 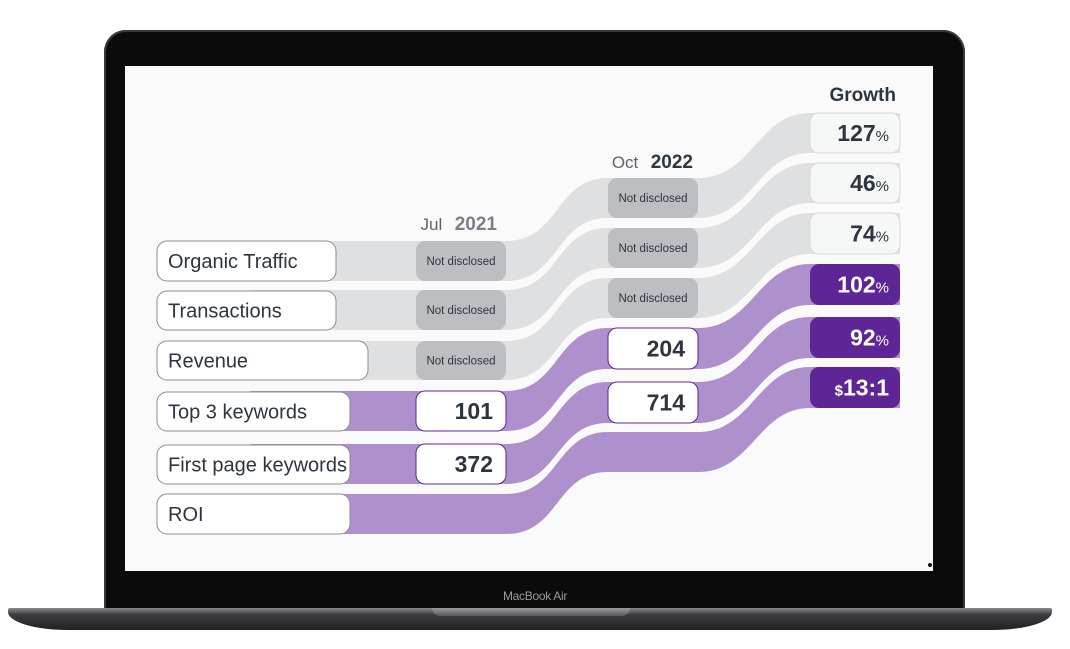 What do you see at coordinates (625, 162) in the screenshot?
I see `col2-month: Oct` at bounding box center [625, 162].